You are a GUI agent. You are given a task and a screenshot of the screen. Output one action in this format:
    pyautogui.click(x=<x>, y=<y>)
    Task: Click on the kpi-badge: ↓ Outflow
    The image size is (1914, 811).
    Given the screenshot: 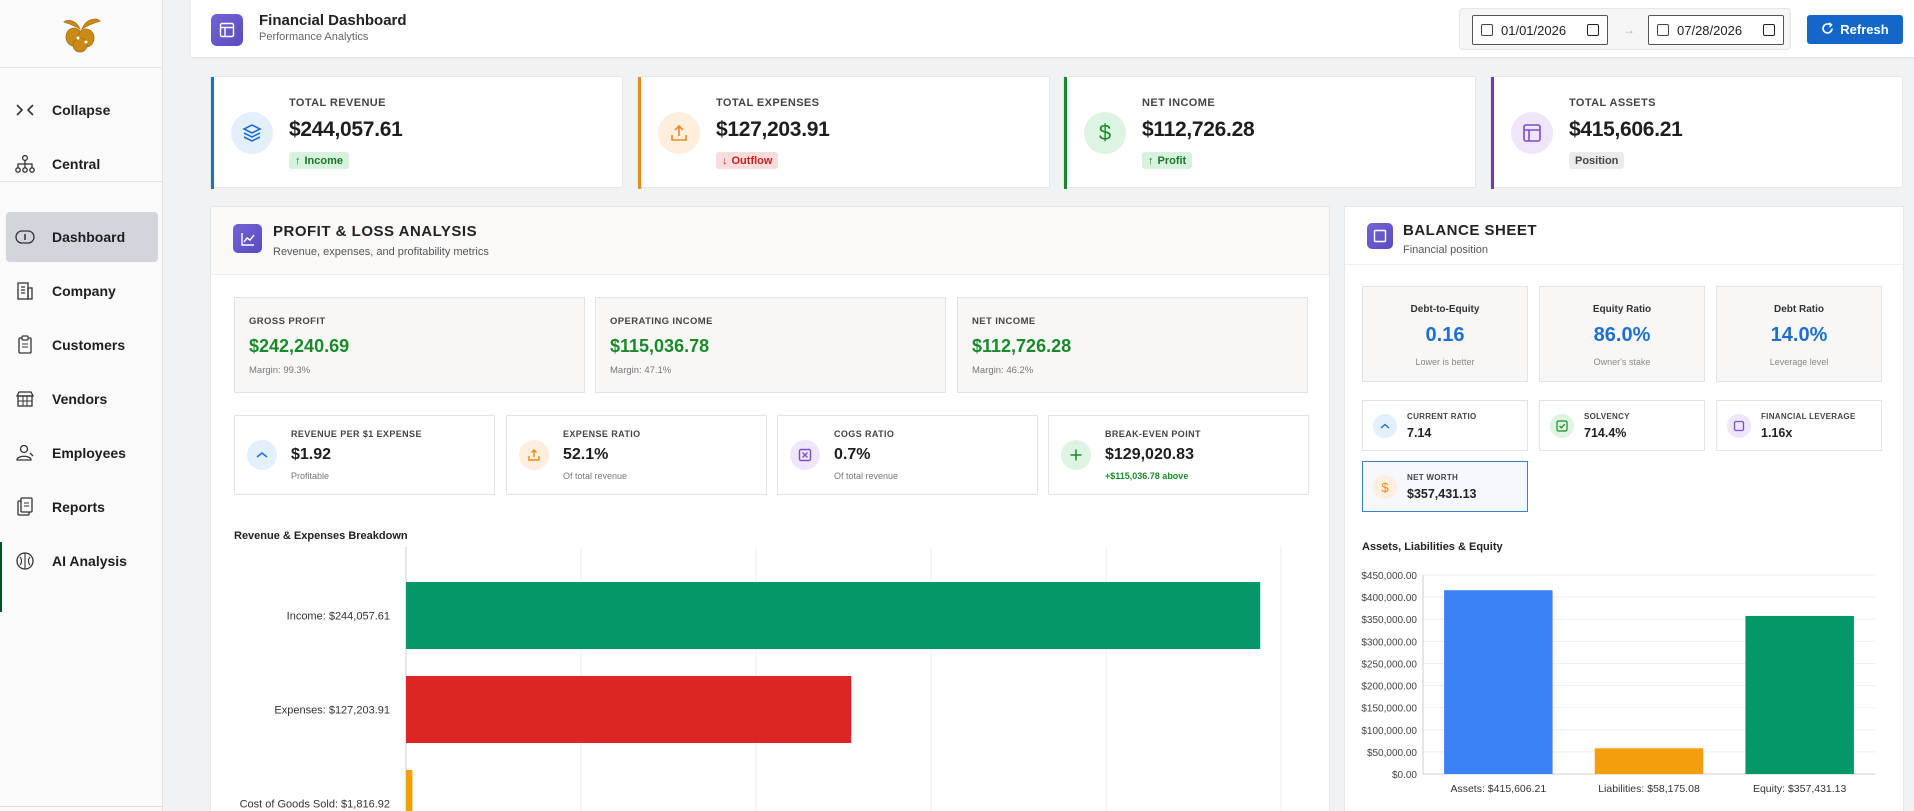 What is the action you would take?
    pyautogui.click(x=747, y=160)
    